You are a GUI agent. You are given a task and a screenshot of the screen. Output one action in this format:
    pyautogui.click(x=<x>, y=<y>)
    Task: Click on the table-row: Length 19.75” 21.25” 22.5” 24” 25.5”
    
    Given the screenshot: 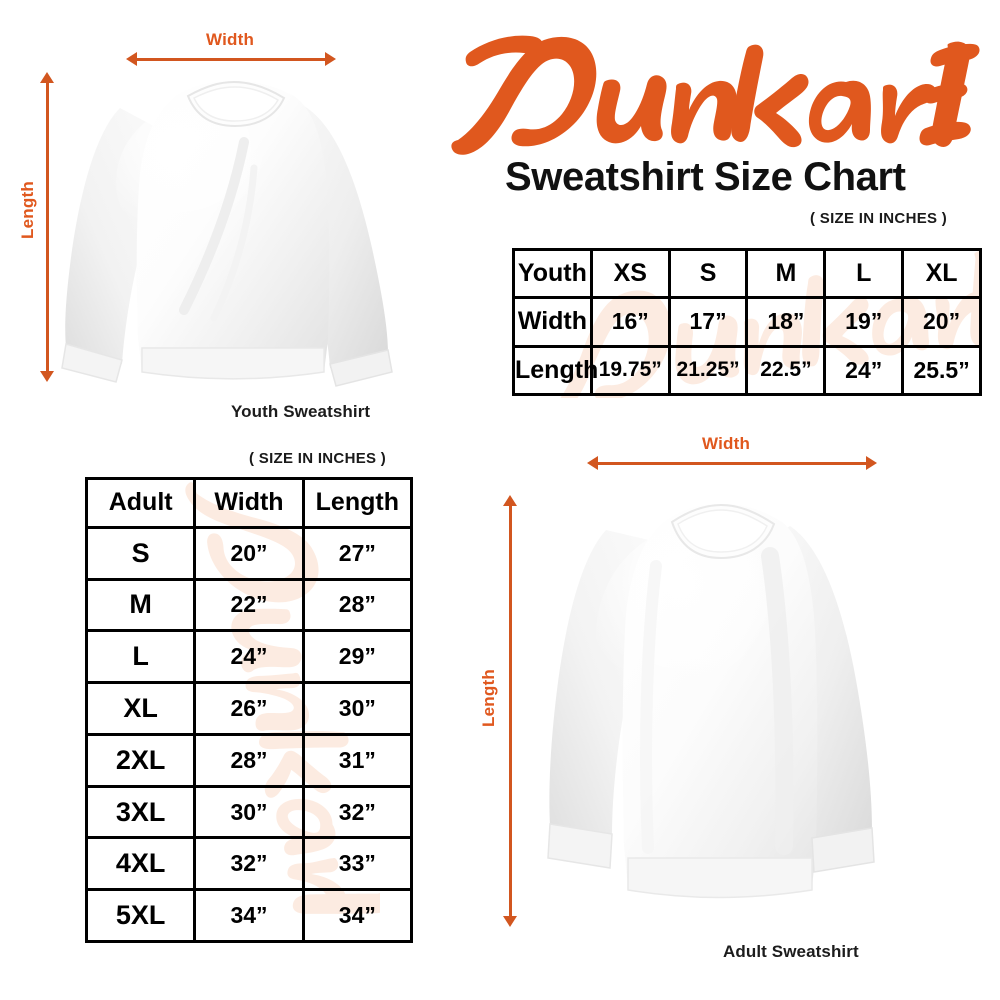 What is the action you would take?
    pyautogui.click(x=747, y=370)
    